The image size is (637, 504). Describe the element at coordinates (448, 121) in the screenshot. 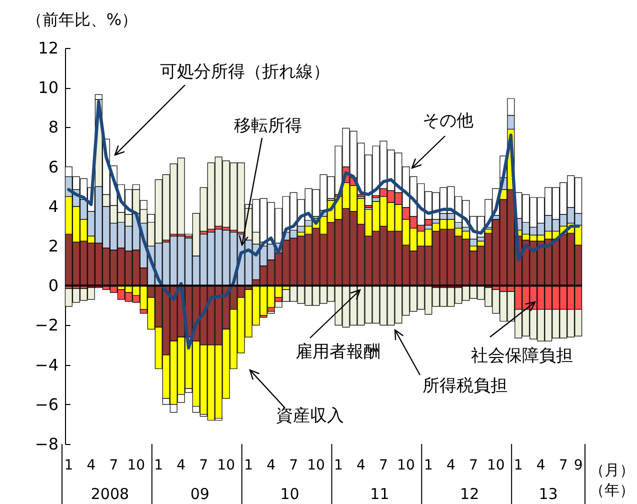

I see `series-label: その他` at that location.